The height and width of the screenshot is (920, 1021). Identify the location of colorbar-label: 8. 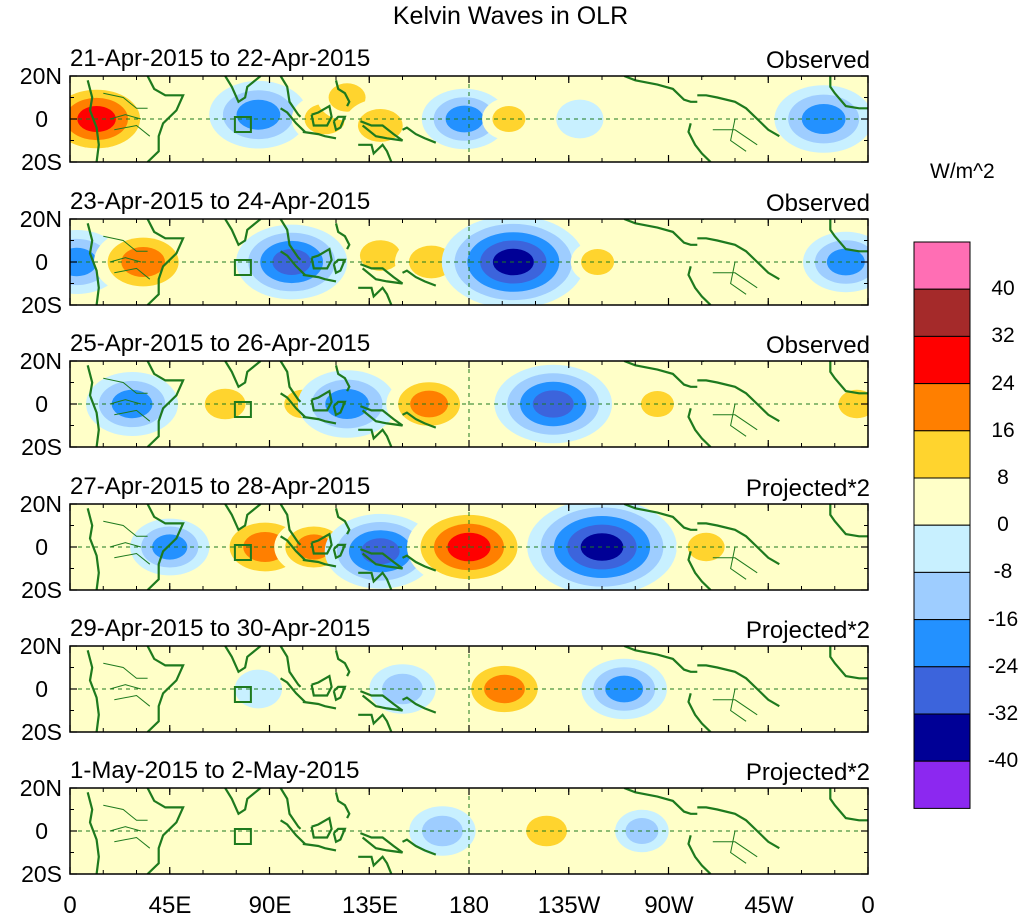
(1003, 477).